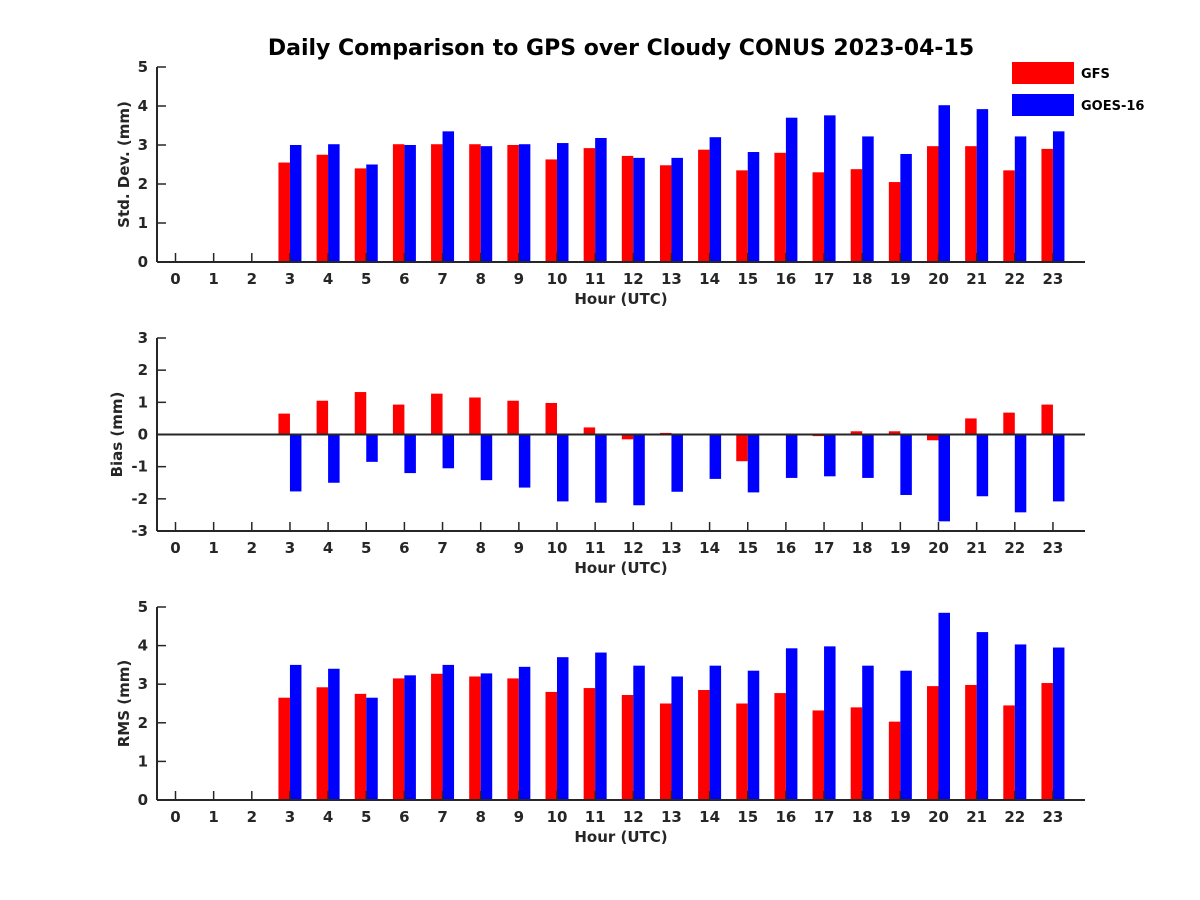 The image size is (1200, 900). I want to click on y-axis-label: RMS (mm), so click(124, 703).